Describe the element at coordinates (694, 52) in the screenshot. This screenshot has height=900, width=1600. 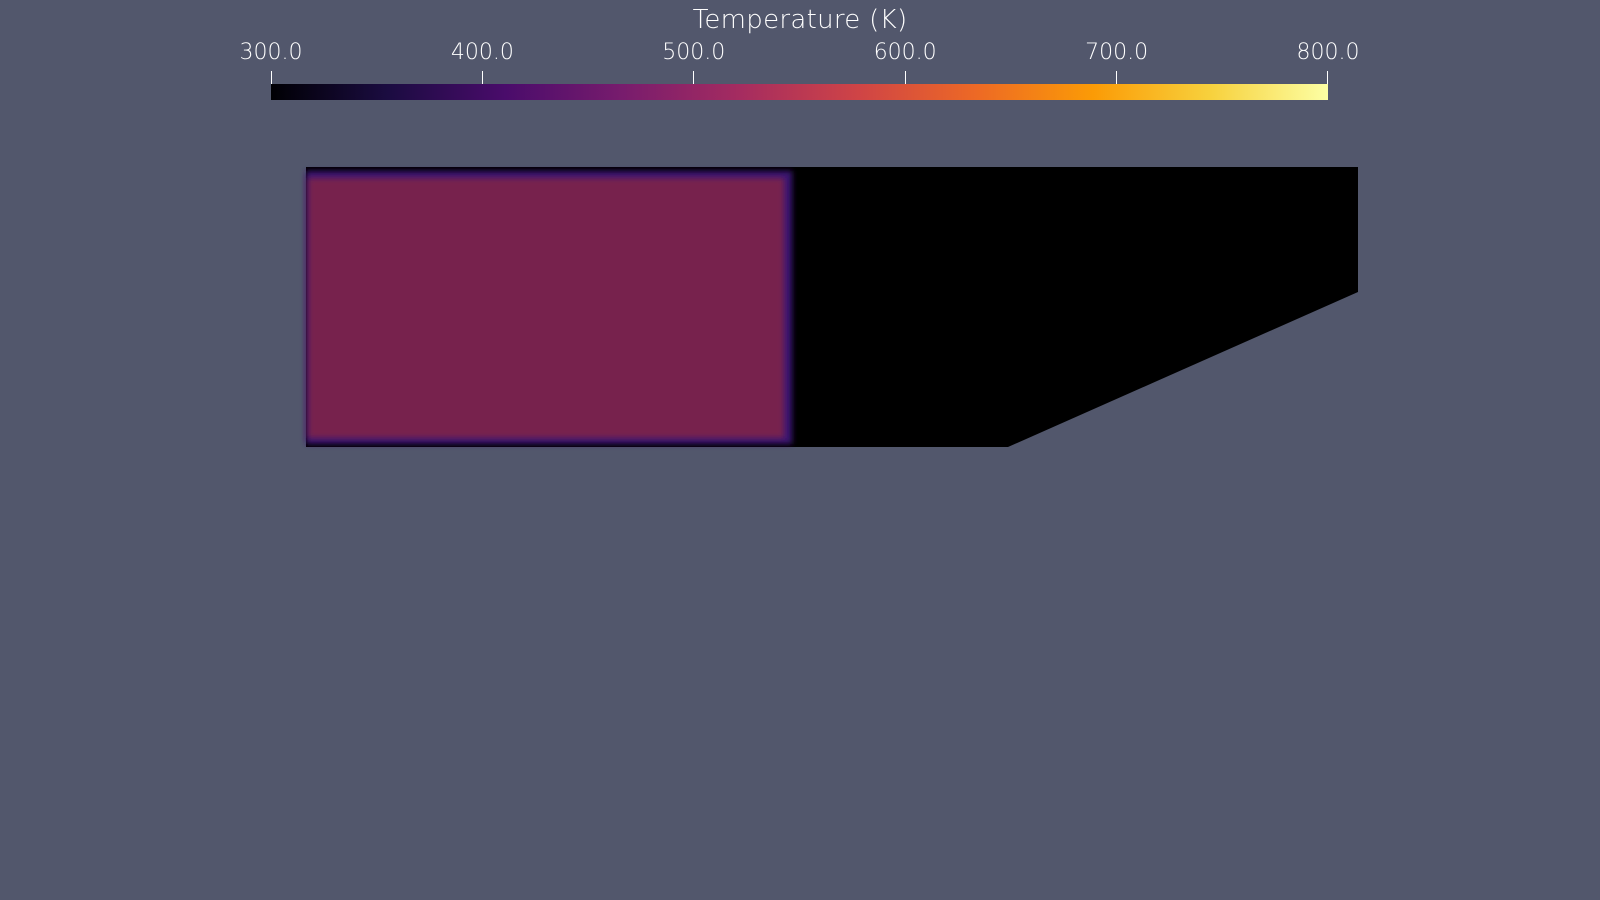
I see `colorbar-tick-label: 500.0` at that location.